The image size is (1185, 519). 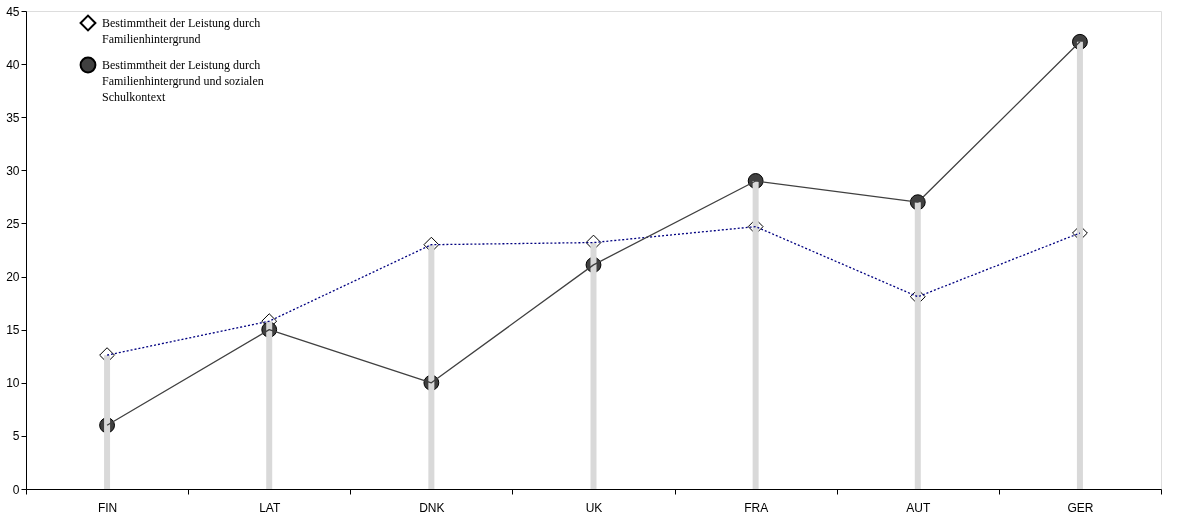 What do you see at coordinates (13, 64) in the screenshot?
I see `y-tick-label: 40` at bounding box center [13, 64].